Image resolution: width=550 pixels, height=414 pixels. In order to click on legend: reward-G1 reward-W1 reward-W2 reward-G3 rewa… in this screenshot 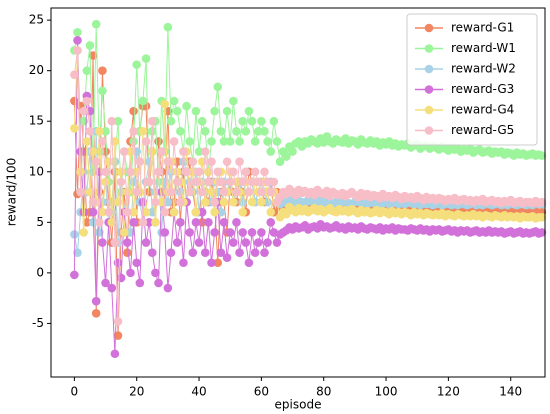, I will do `click(472, 79)`.